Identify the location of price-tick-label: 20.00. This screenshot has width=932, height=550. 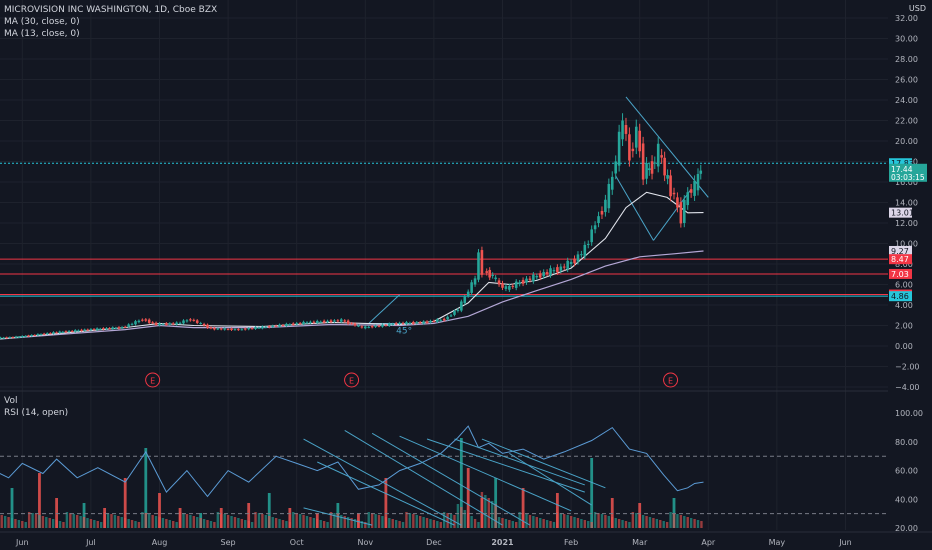
(906, 141).